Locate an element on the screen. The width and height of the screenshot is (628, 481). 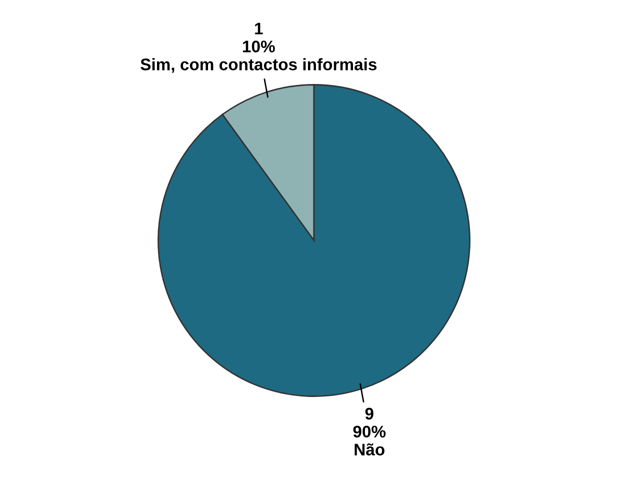
slice-label: Não is located at coordinates (369, 449).